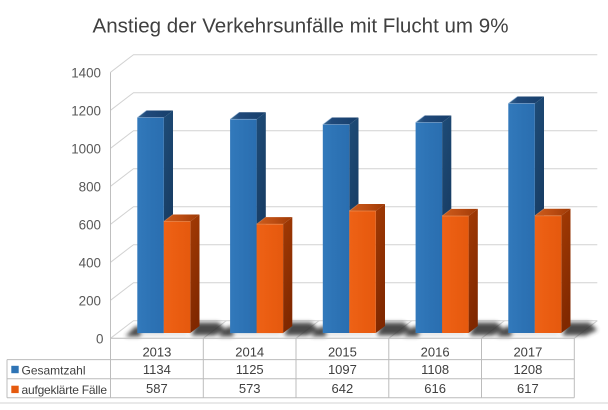 This screenshot has height=410, width=608. What do you see at coordinates (435, 388) in the screenshot?
I see `svg-text: 616` at bounding box center [435, 388].